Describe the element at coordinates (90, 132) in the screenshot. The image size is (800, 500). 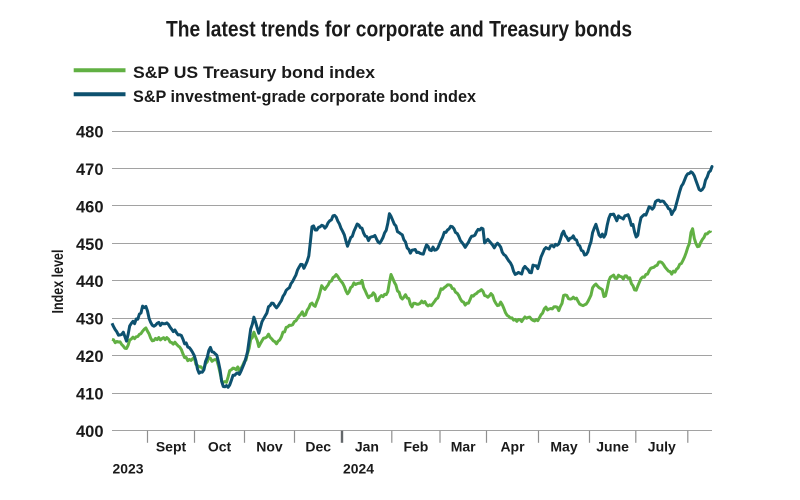
I see `svg-text: 480` at that location.